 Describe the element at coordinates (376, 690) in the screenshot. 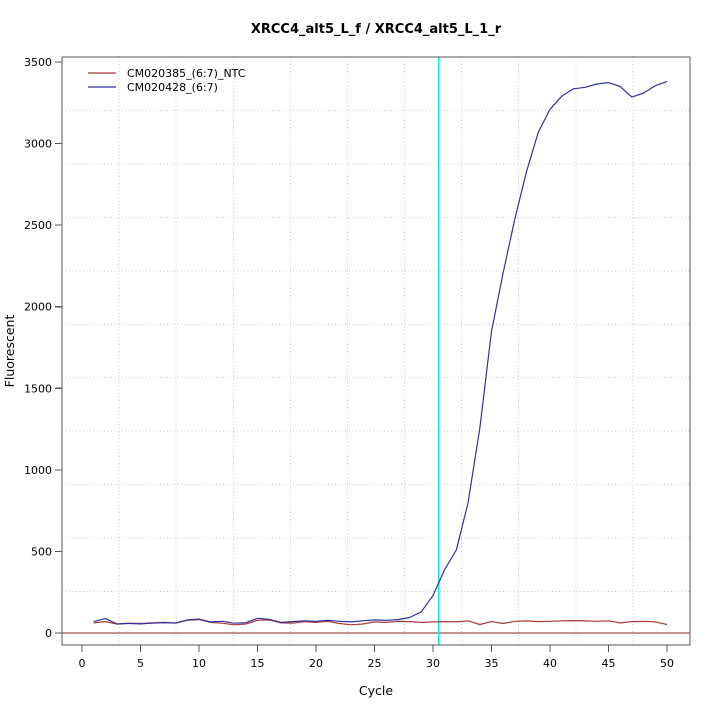

I see `x-axis-label: Cycle` at that location.